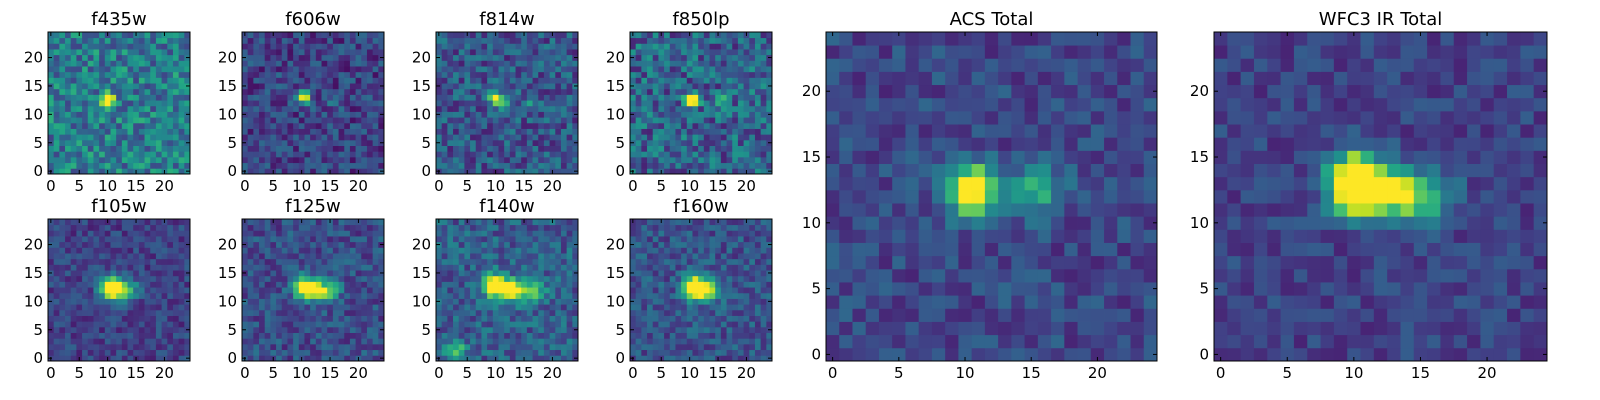 This screenshot has height=400, width=1600. What do you see at coordinates (523, 186) in the screenshot?
I see `x-tick-label: 15` at bounding box center [523, 186].